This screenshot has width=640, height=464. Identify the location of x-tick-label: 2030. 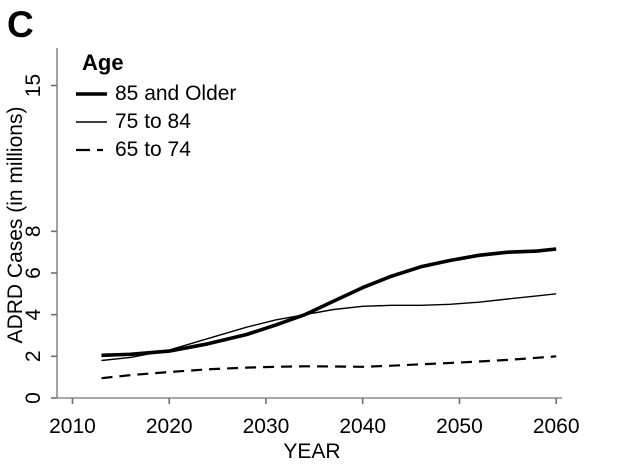
(266, 426).